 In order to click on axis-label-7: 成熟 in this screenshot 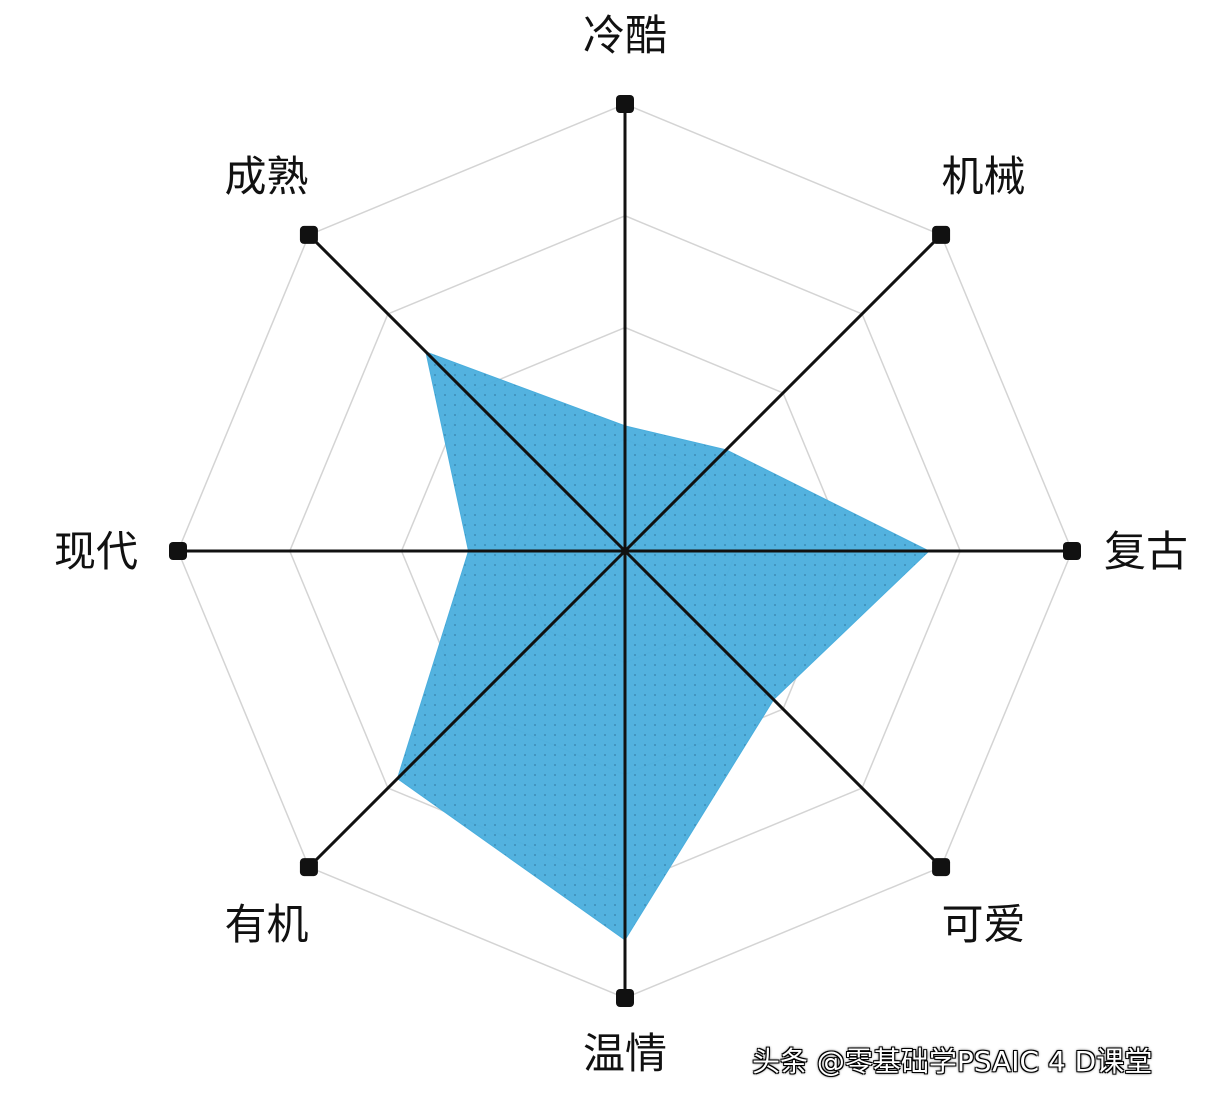, I will do `click(266, 176)`.